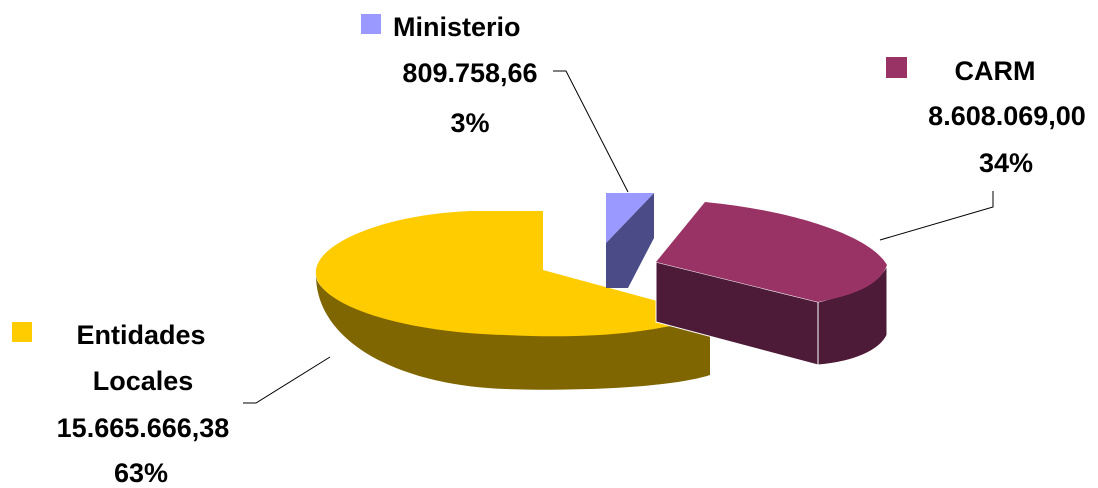 Image resolution: width=1098 pixels, height=488 pixels. Describe the element at coordinates (143, 381) in the screenshot. I see `label-name-entidades-line2: Locales` at that location.